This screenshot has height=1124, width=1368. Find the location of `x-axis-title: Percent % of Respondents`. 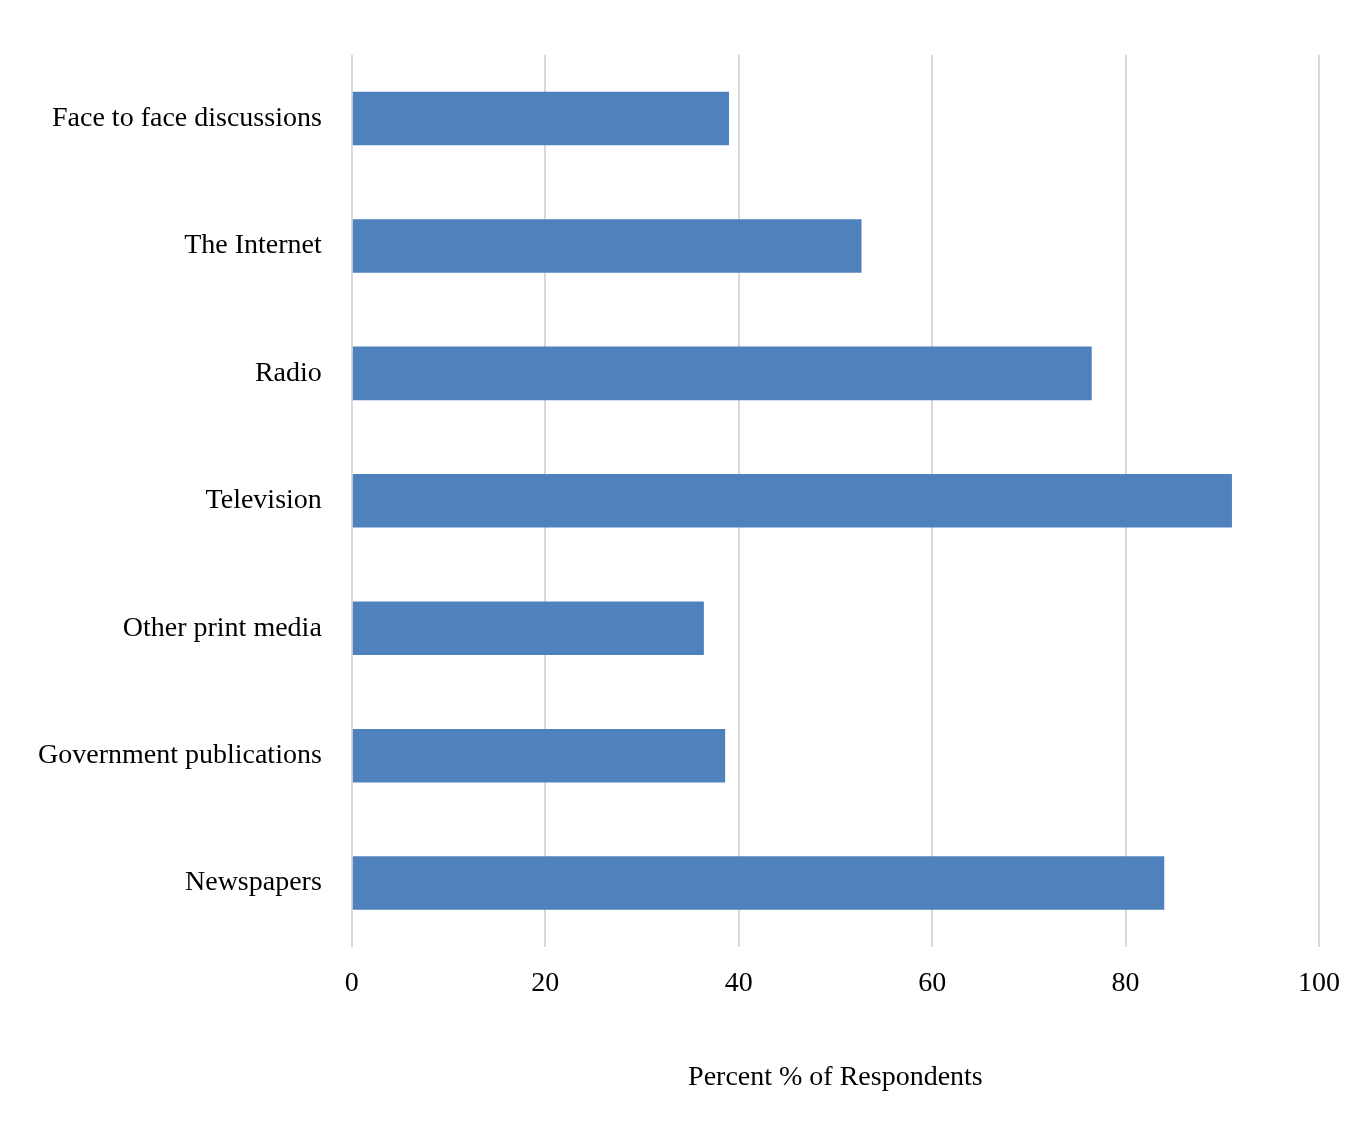

x-axis-title: Percent % of Respondents is located at coordinates (835, 1075).